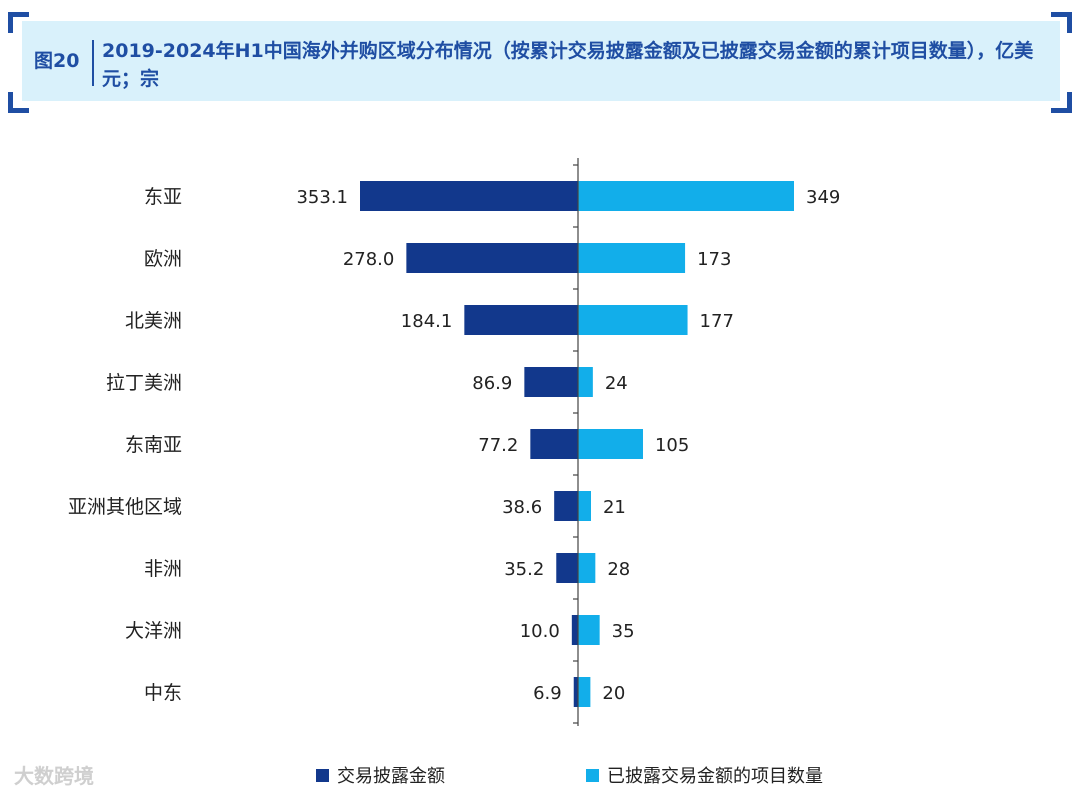 This screenshot has width=1080, height=794. What do you see at coordinates (547, 693) in the screenshot?
I see `data-label-amount: 6.9` at bounding box center [547, 693].